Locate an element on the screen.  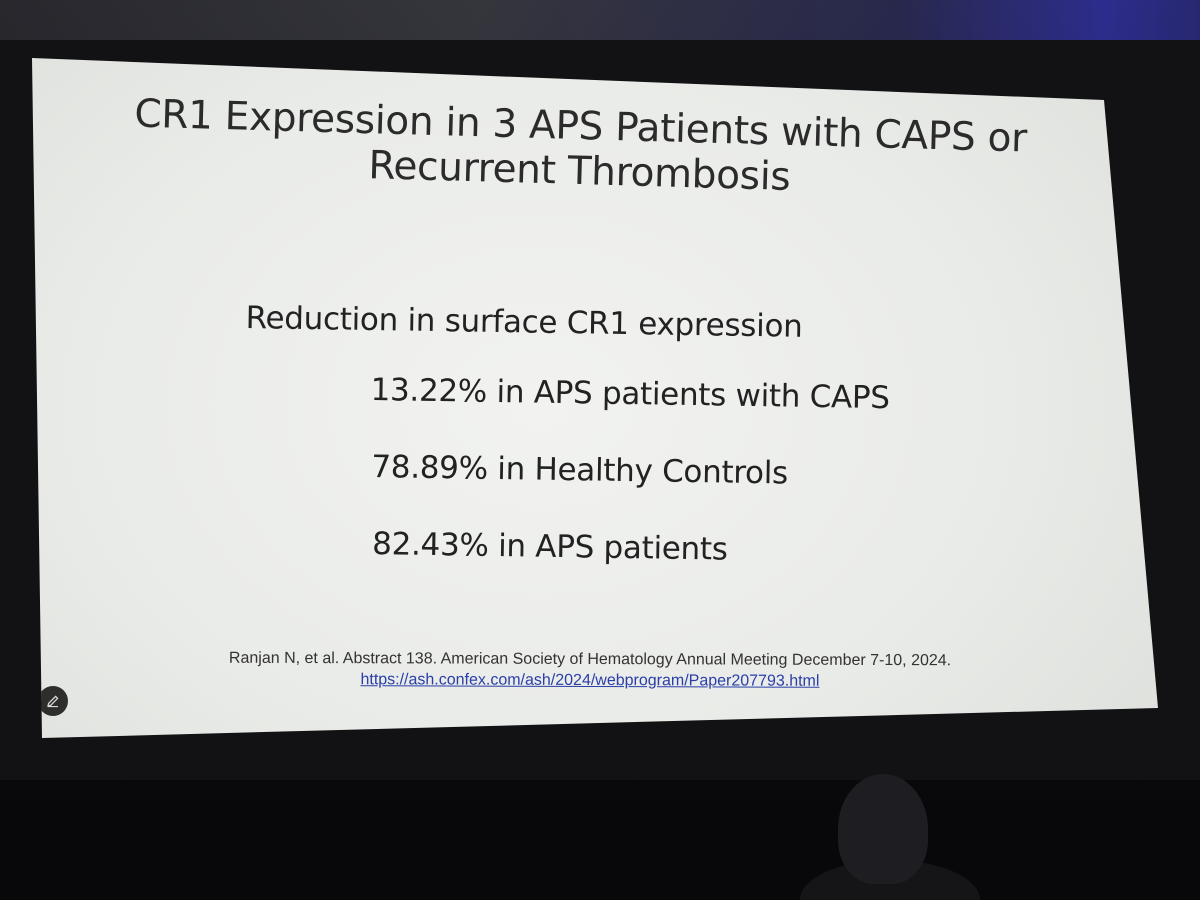
stat-healthy-controls: 78.89% in Healthy Controls is located at coordinates (580, 470).